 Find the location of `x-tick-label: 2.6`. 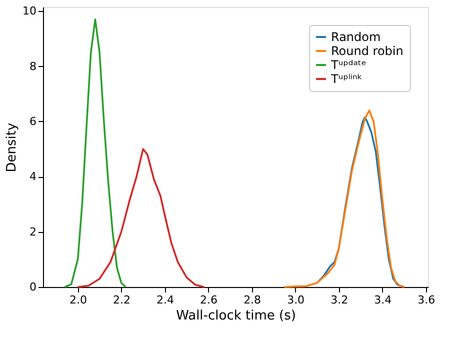

x-tick-label: 2.6 is located at coordinates (209, 300).